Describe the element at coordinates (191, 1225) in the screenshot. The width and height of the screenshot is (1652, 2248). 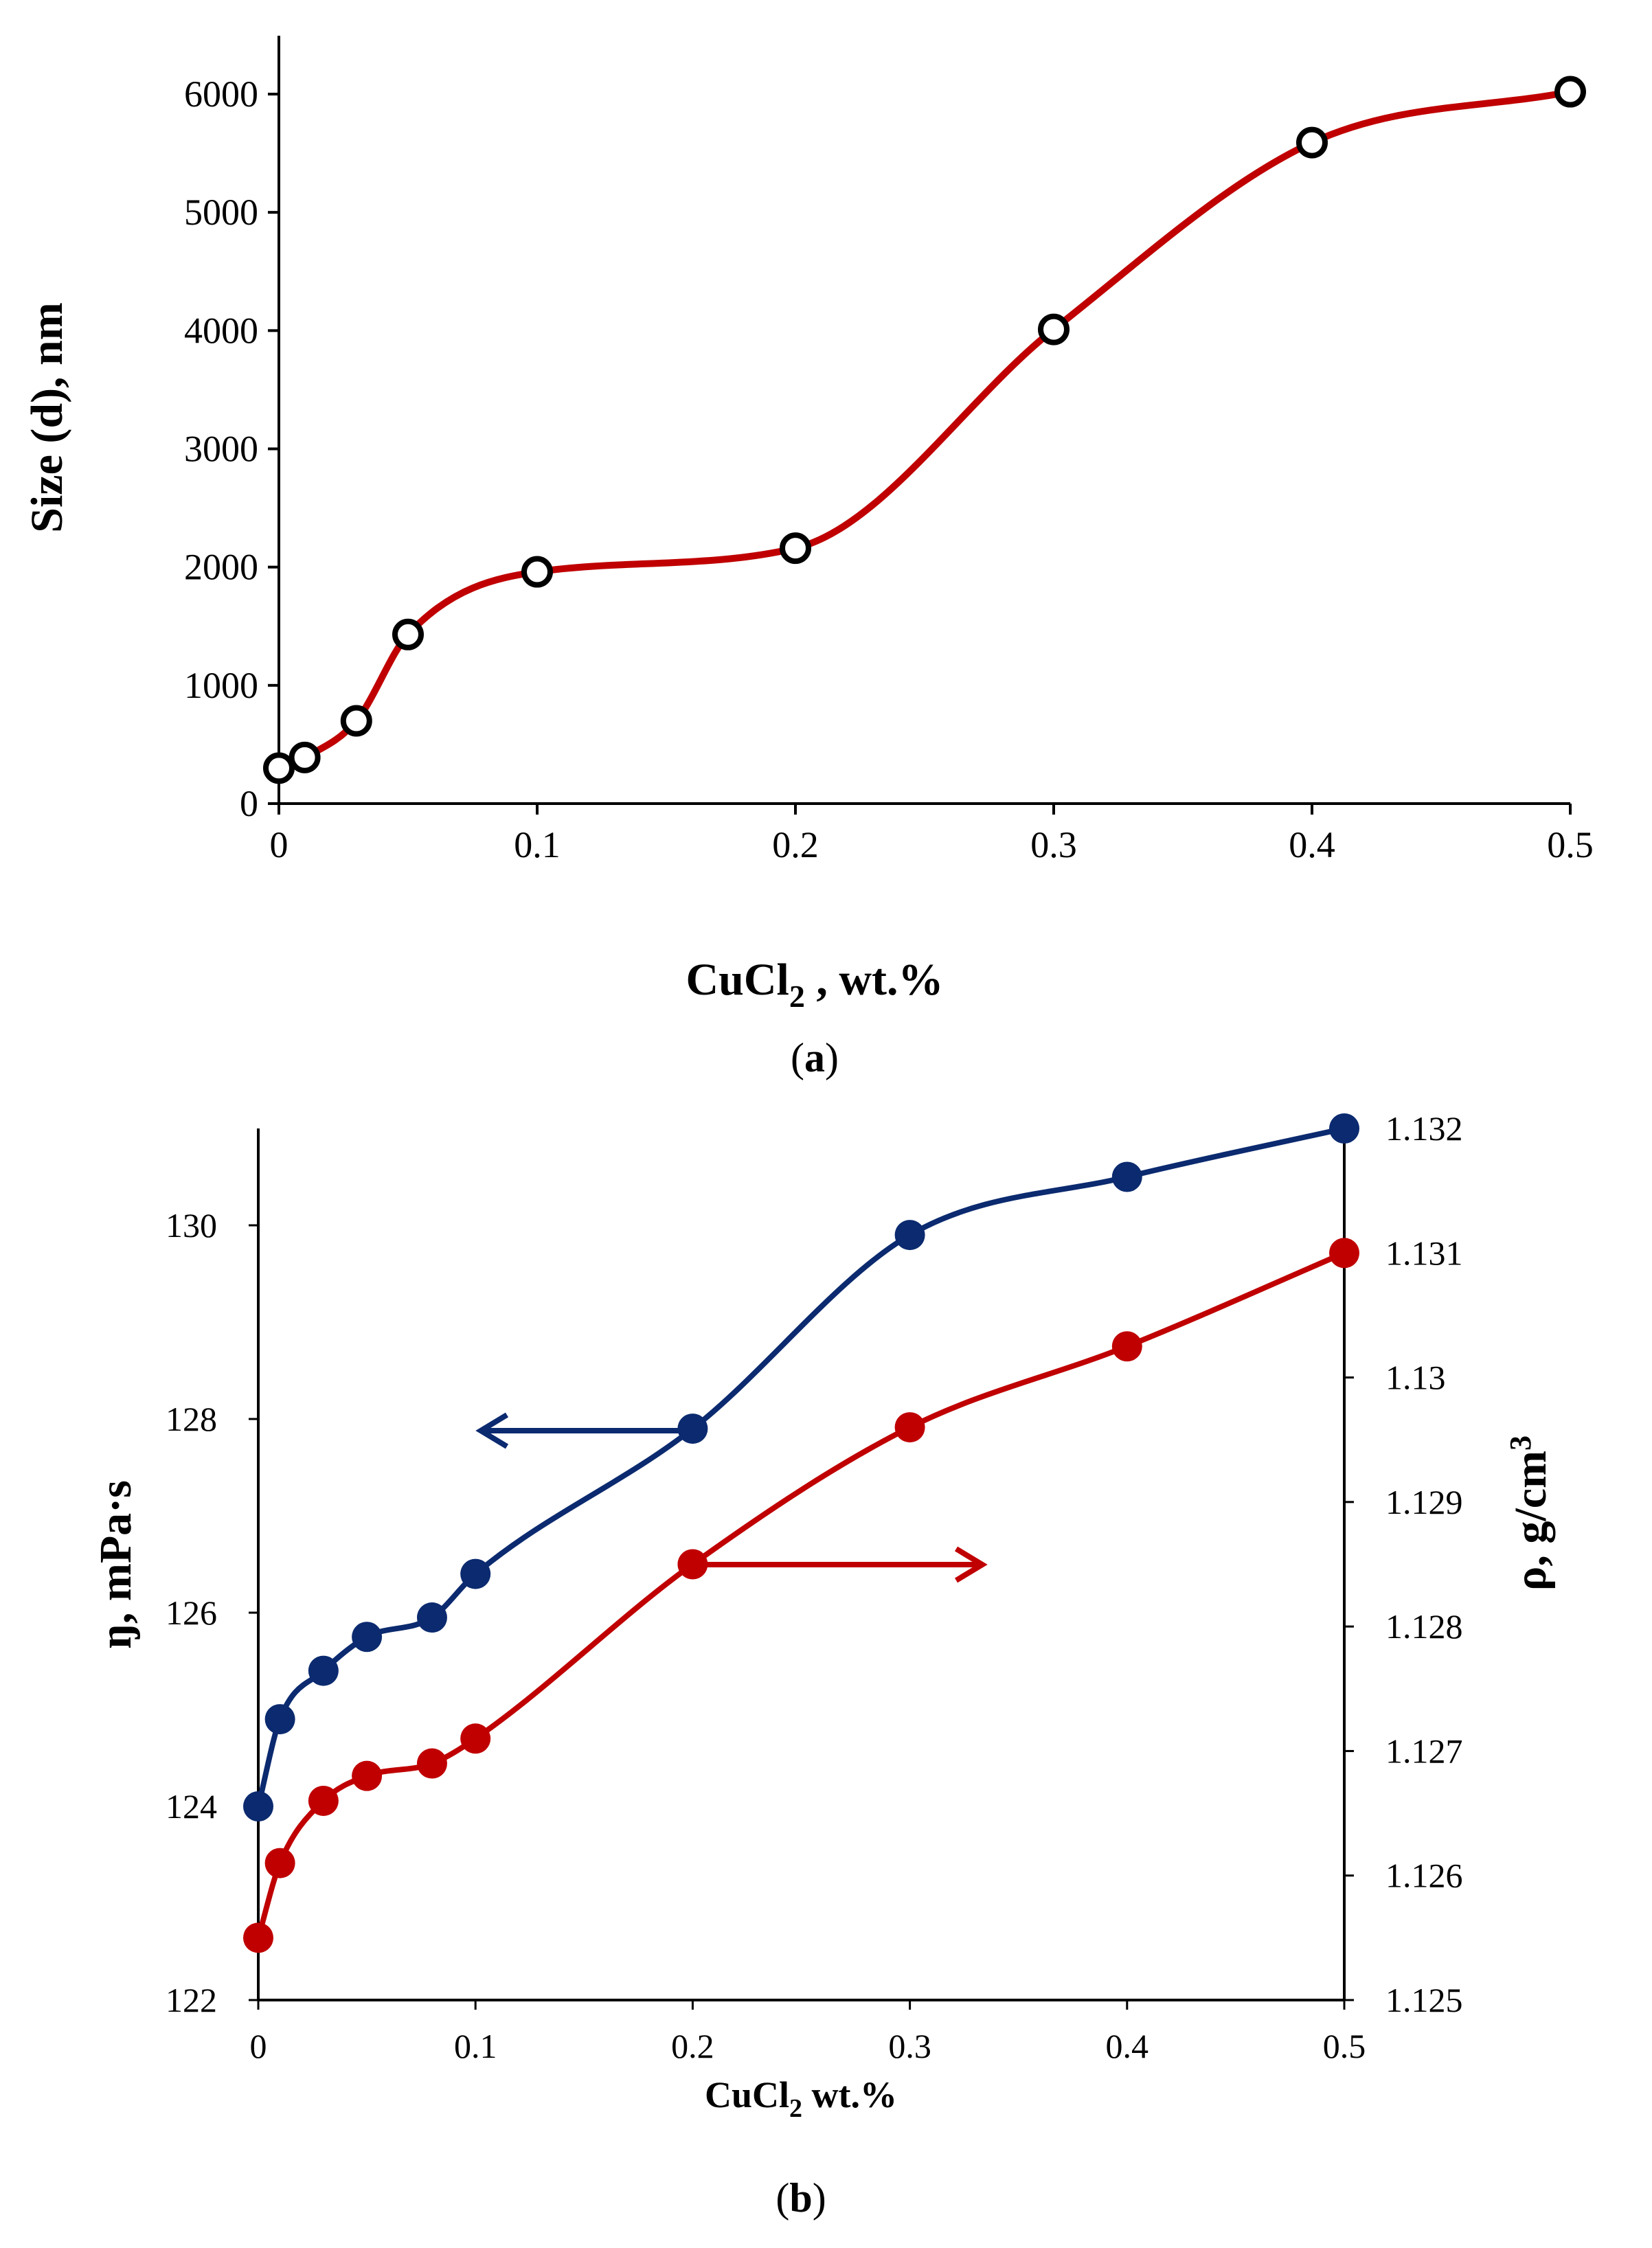
I see `left-y-tick-label: 130` at that location.